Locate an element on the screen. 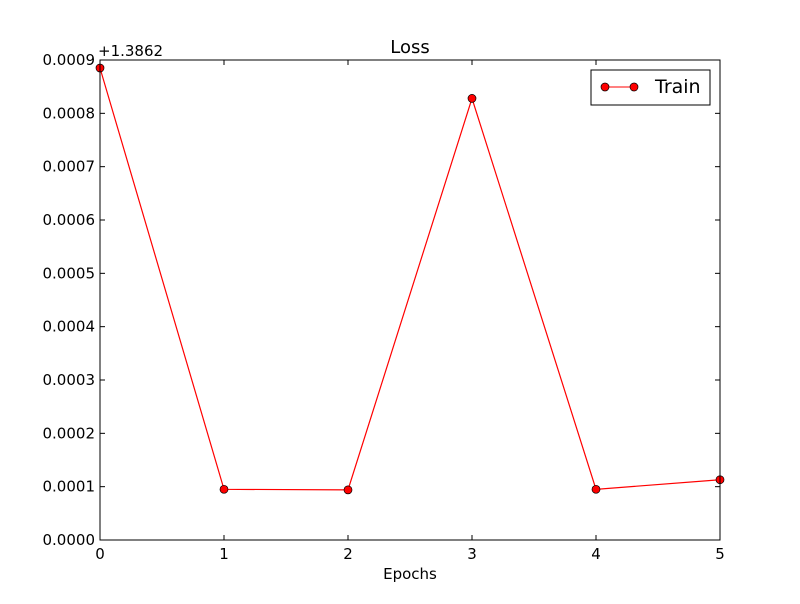  y-tick-label: 0.0005 is located at coordinates (69, 273).